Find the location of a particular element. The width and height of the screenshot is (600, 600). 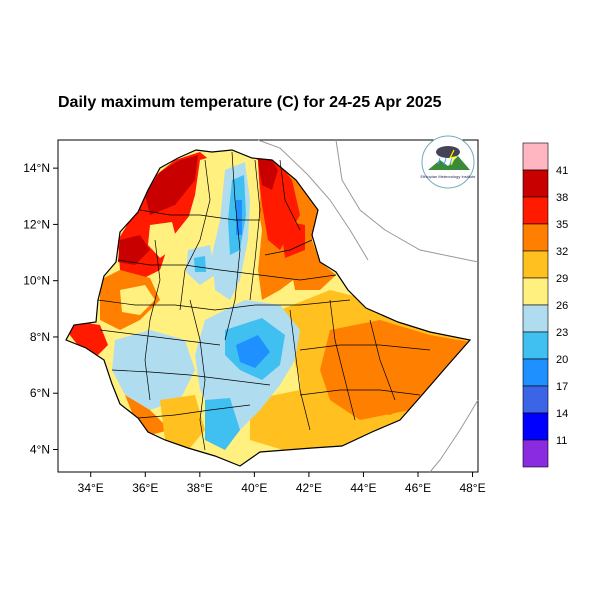

lon-tick-label: 44°E is located at coordinates (363, 488).